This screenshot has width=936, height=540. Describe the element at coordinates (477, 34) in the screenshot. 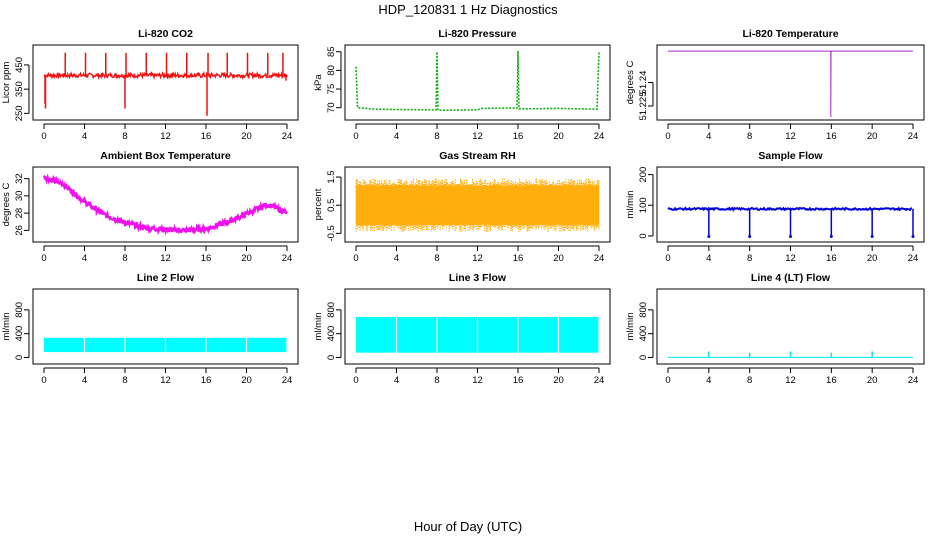

I see `panel-title: Li-820 Pressure` at that location.